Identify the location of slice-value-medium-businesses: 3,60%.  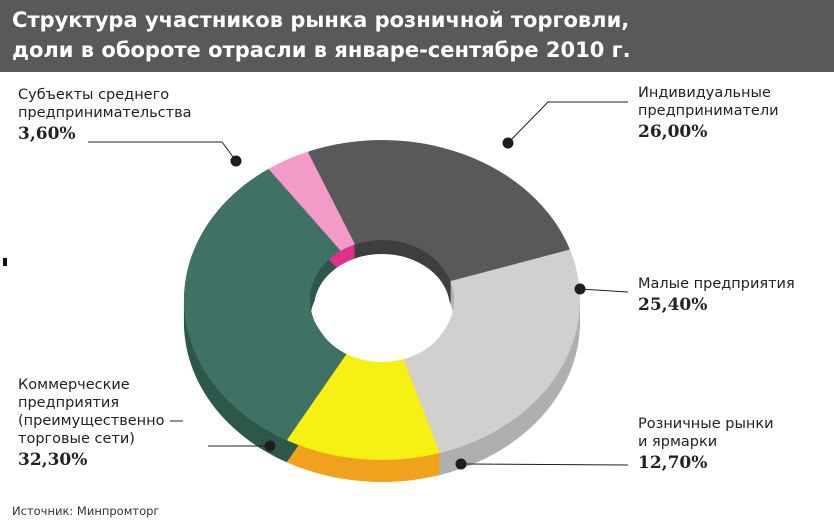
(47, 134).